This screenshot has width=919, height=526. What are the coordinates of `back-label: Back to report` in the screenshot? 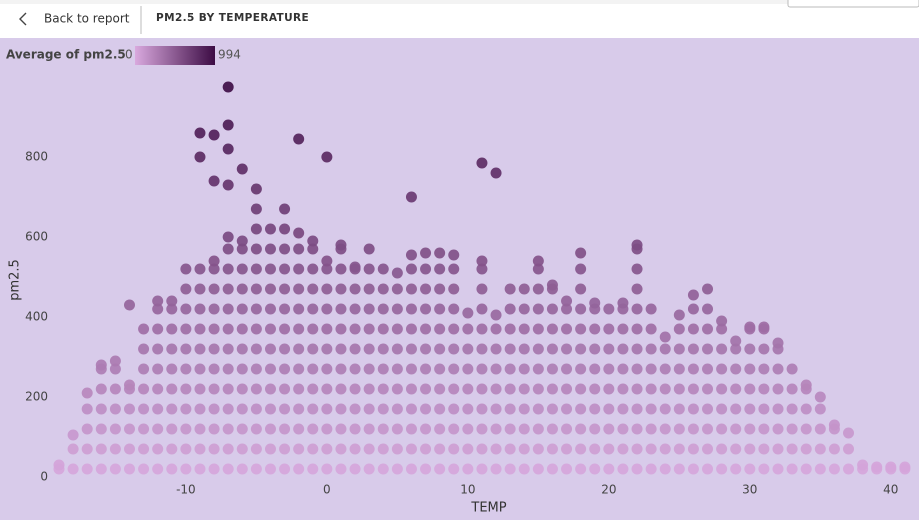 It's located at (87, 19).